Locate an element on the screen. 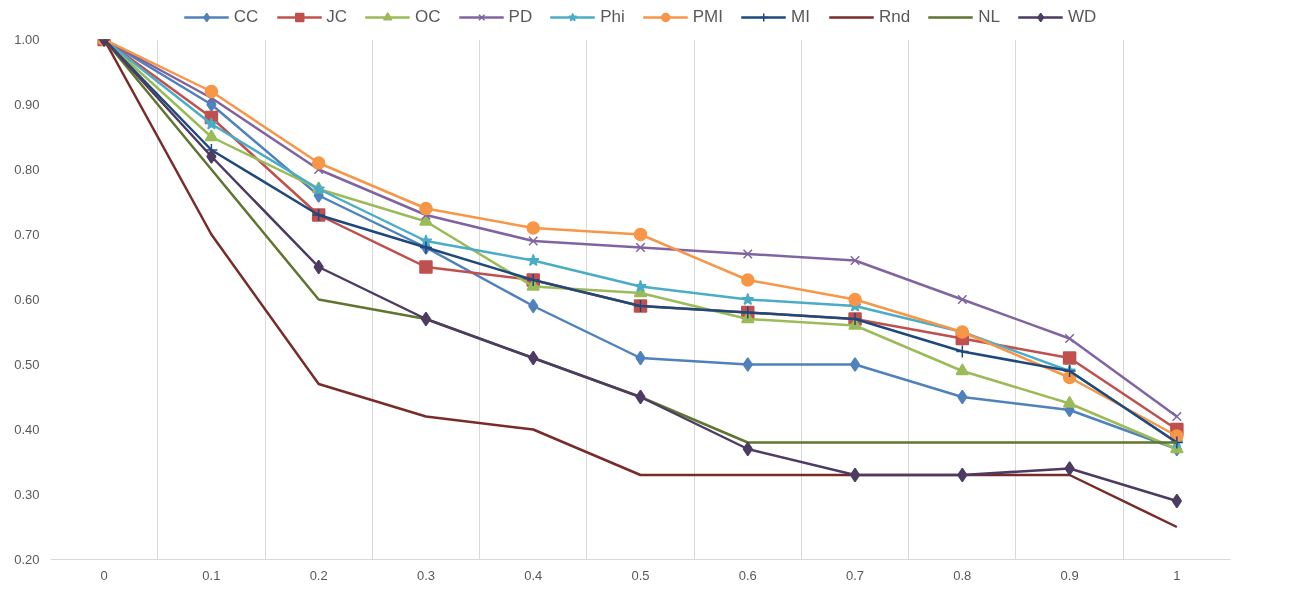 This screenshot has height=615, width=1296. x-tick-label: 0.2 is located at coordinates (318, 575).